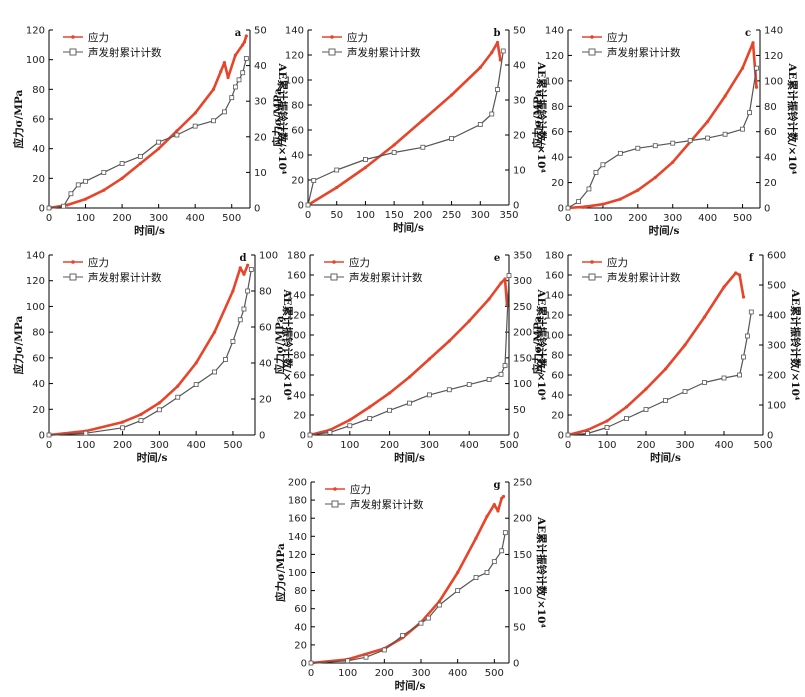  Describe the element at coordinates (522, 483) in the screenshot. I see `y-right-tick-label: 250` at that location.